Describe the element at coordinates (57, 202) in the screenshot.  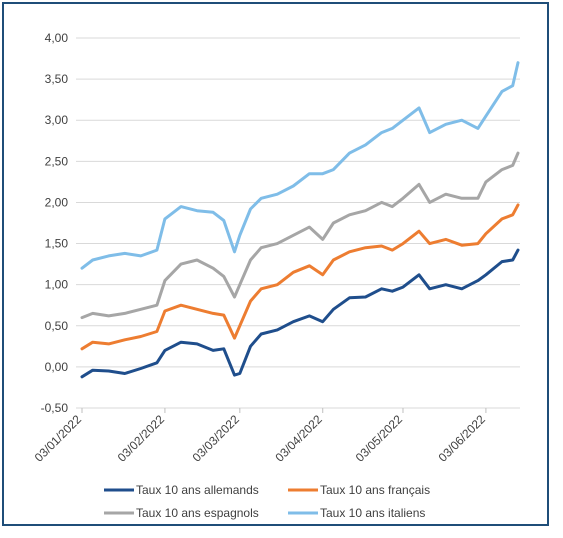
I see `y-tick-label: 2,00` at that location.